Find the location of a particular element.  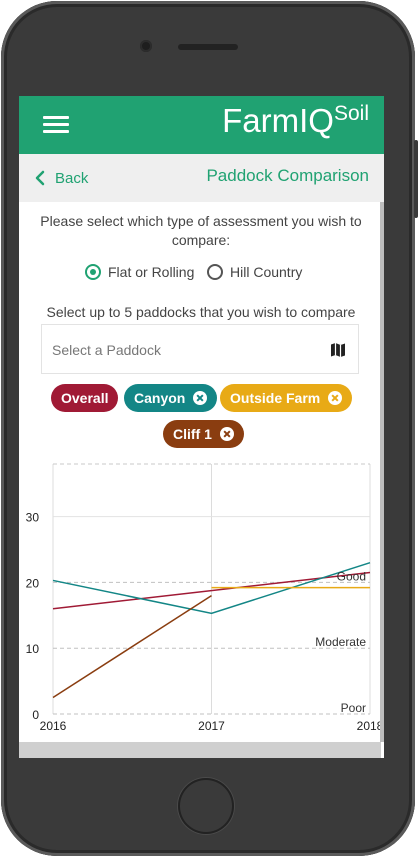

radio-hill-country: Hill Country is located at coordinates (254, 272).